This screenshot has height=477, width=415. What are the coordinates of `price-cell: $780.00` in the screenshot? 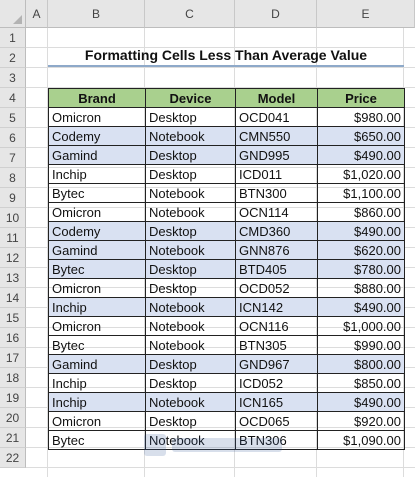 It's located at (361, 269).